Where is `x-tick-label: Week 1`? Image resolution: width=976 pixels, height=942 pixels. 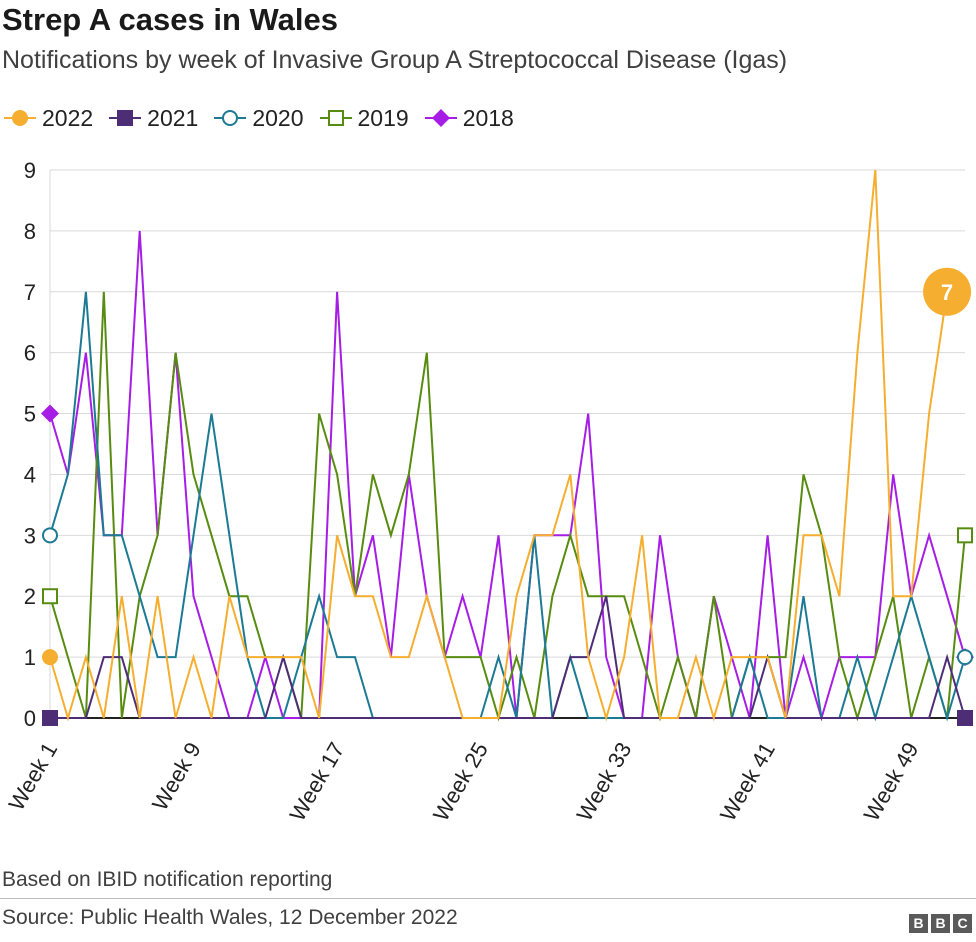 x-tick-label: Week 1 is located at coordinates (33, 776).